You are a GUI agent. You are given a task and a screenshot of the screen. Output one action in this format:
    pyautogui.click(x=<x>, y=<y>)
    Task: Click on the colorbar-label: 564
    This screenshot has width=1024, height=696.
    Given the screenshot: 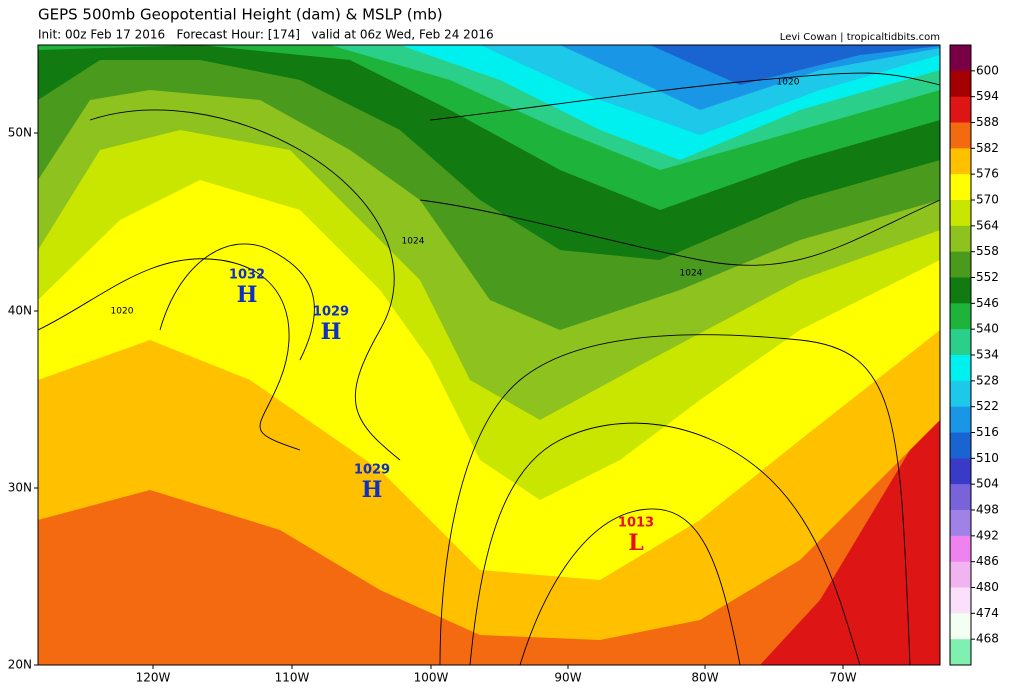 What is the action you would take?
    pyautogui.click(x=987, y=225)
    